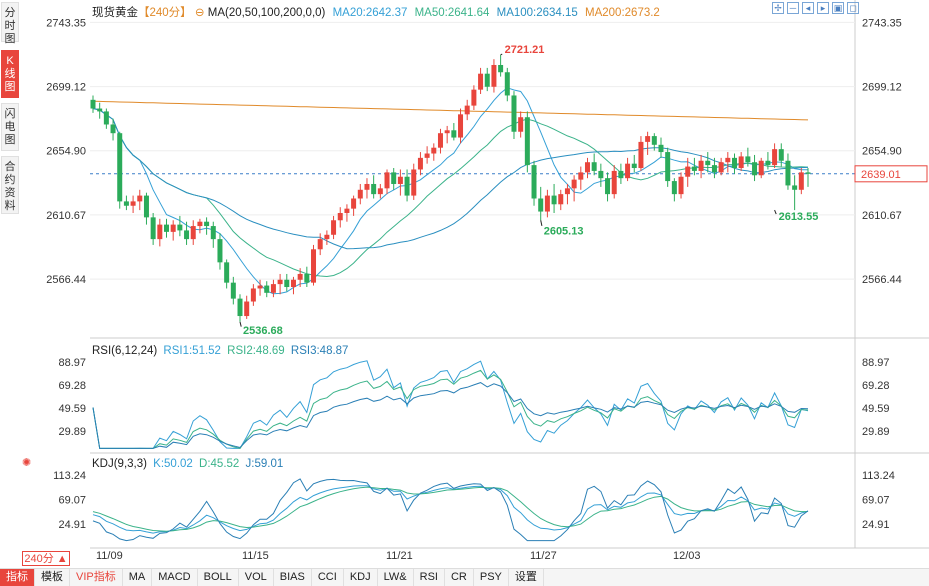 Image resolution: width=929 pixels, height=586 pixels. I want to click on rsi1-line, so click(450, 404).